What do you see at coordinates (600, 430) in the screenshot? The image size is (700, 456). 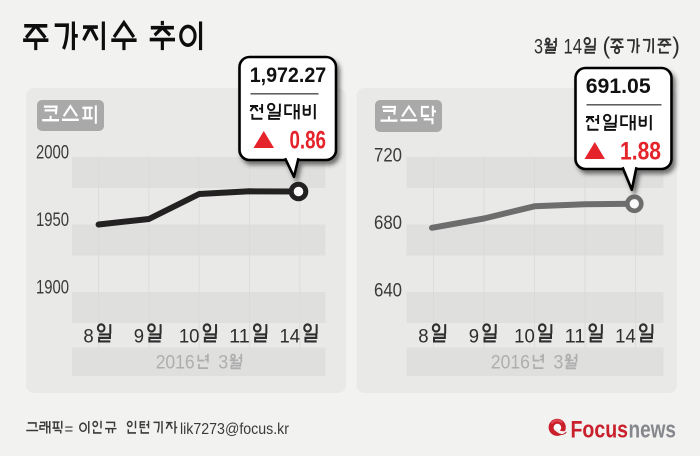 I see `svg-text: Focus` at bounding box center [600, 430].